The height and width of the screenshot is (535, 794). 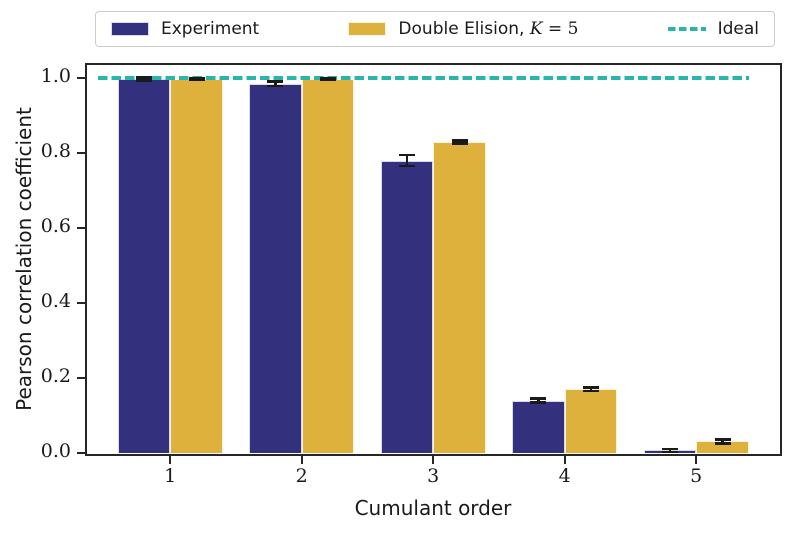 I want to click on x-axis-label: Cumulant order, so click(x=433, y=508).